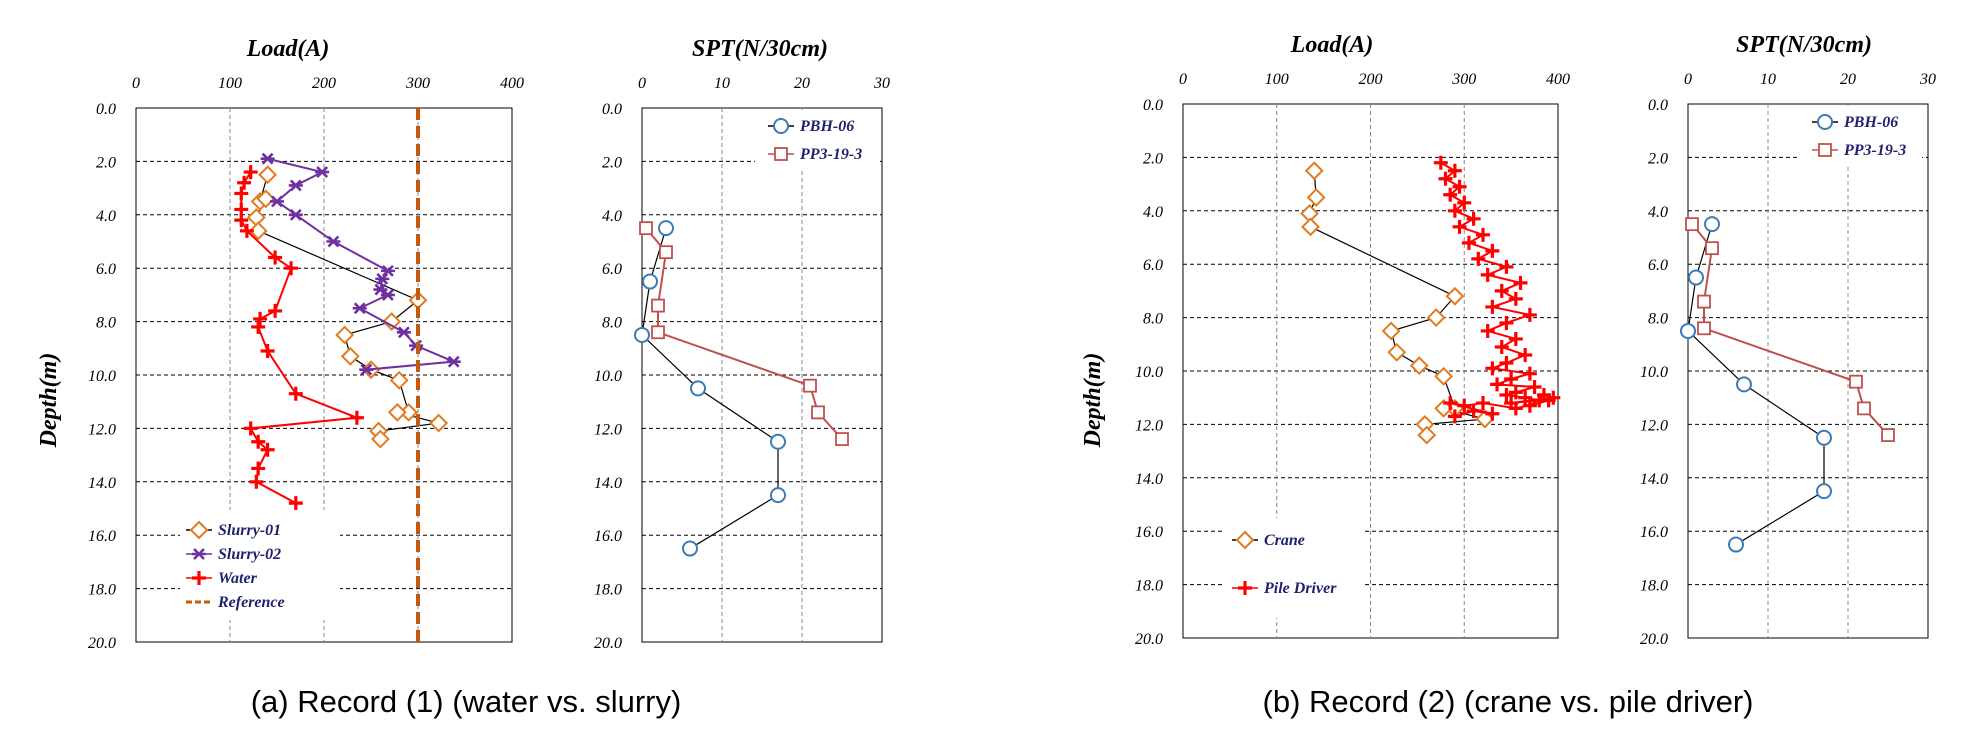  Describe the element at coordinates (1804, 45) in the screenshot. I see `panel-b-spt-title: SPT(N/30cm)` at that location.